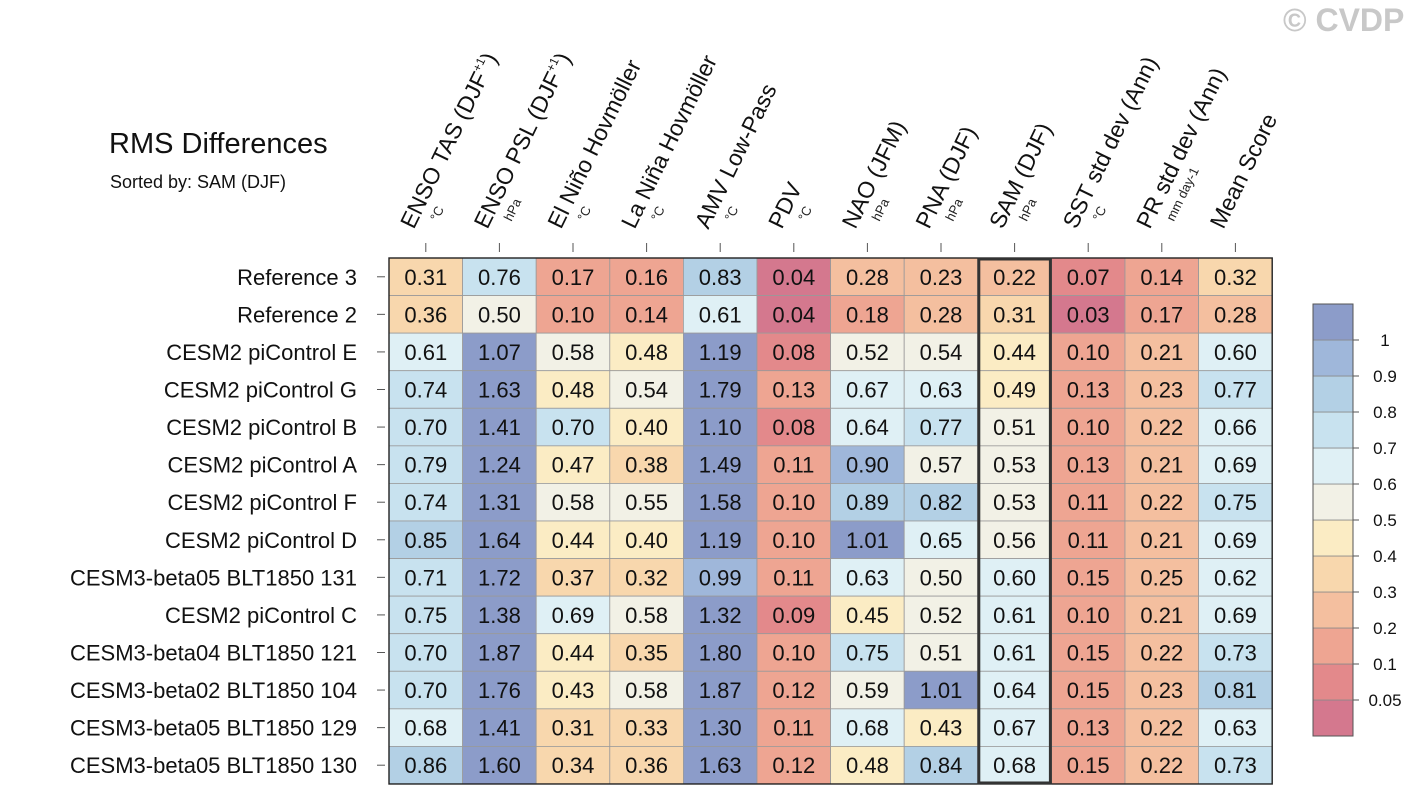  I want to click on cell-value: 0.69, so click(573, 615).